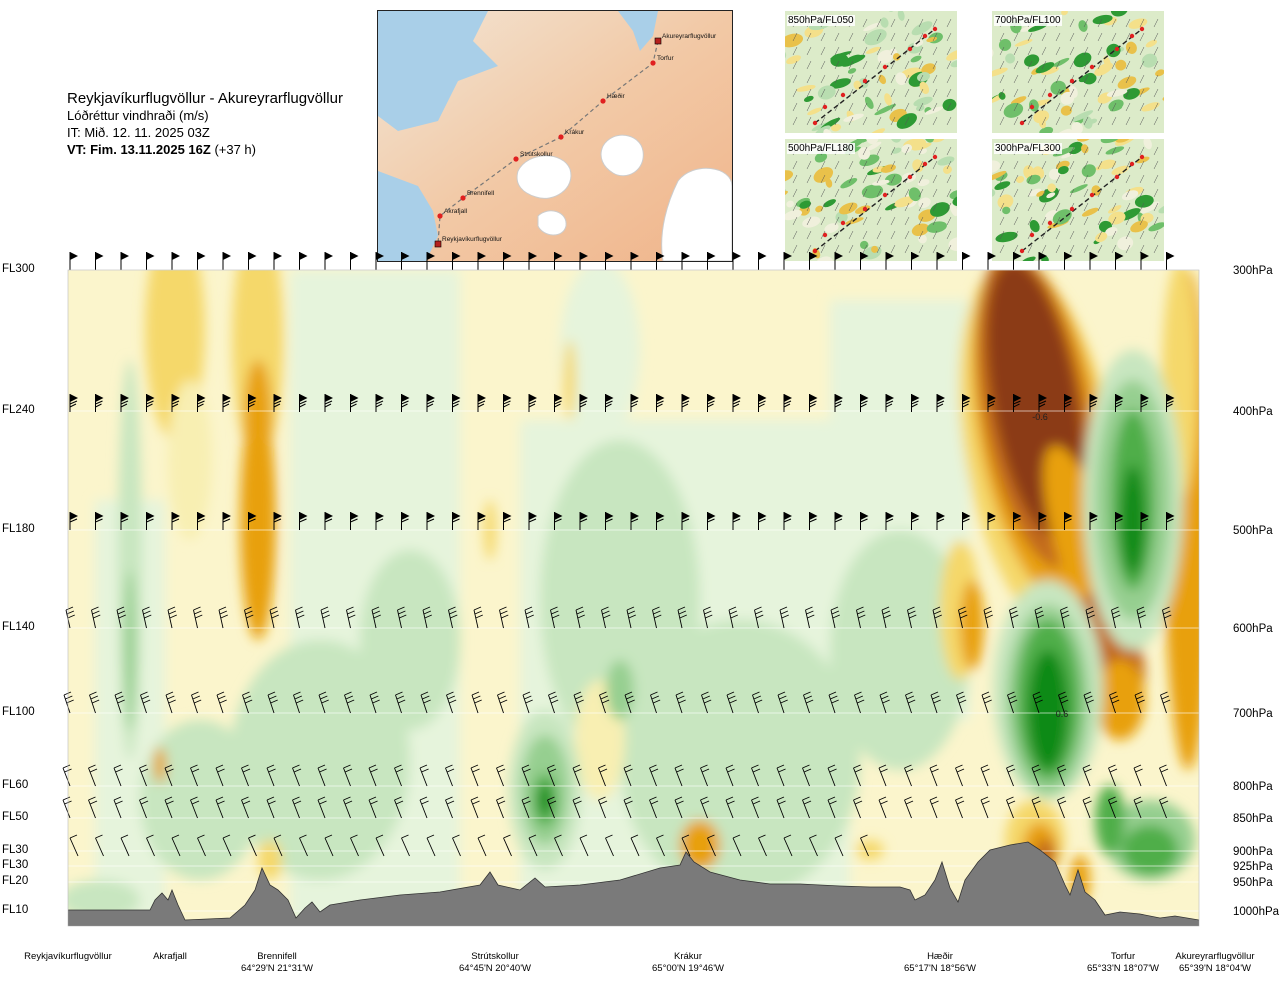  I want to click on fl-label: FL60, so click(15, 785).